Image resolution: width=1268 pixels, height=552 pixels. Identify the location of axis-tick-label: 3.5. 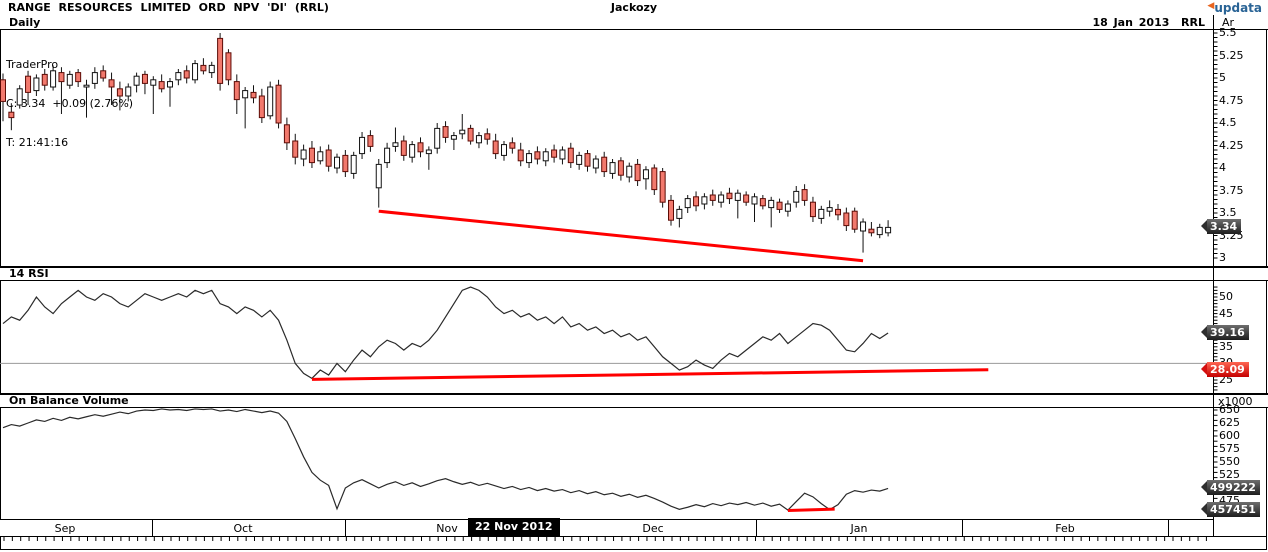
(1228, 212).